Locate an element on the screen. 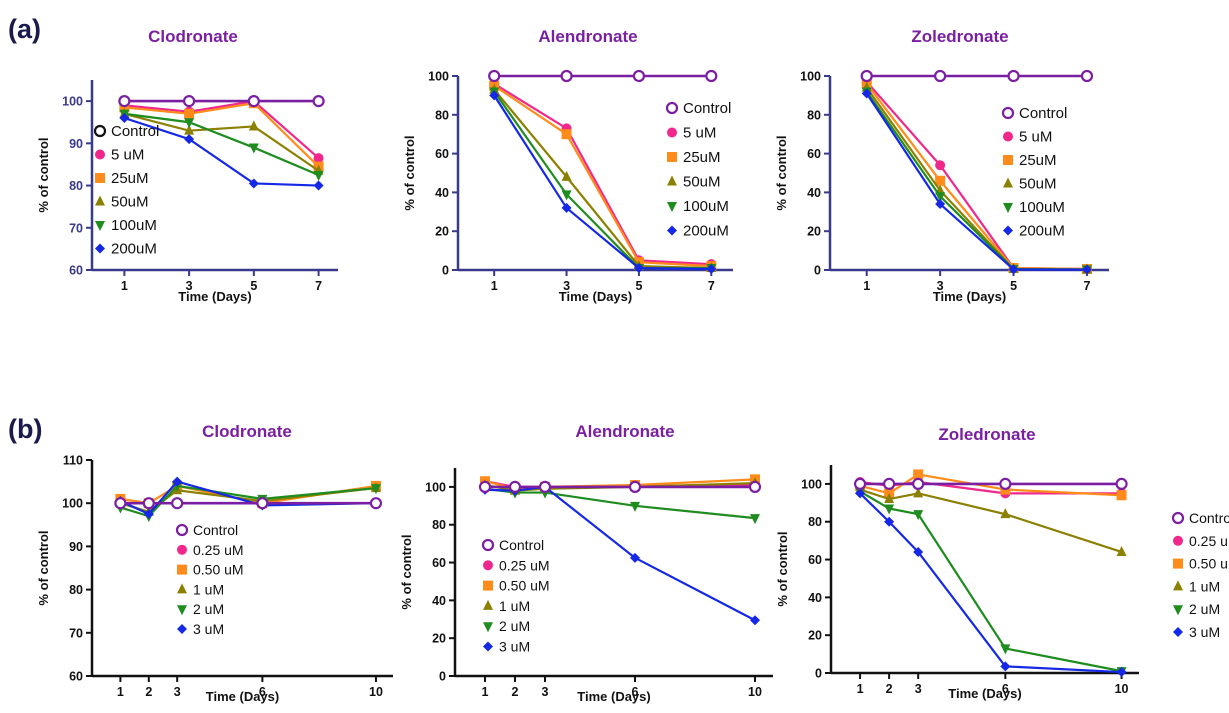  x-tick-label: 6 is located at coordinates (635, 692).